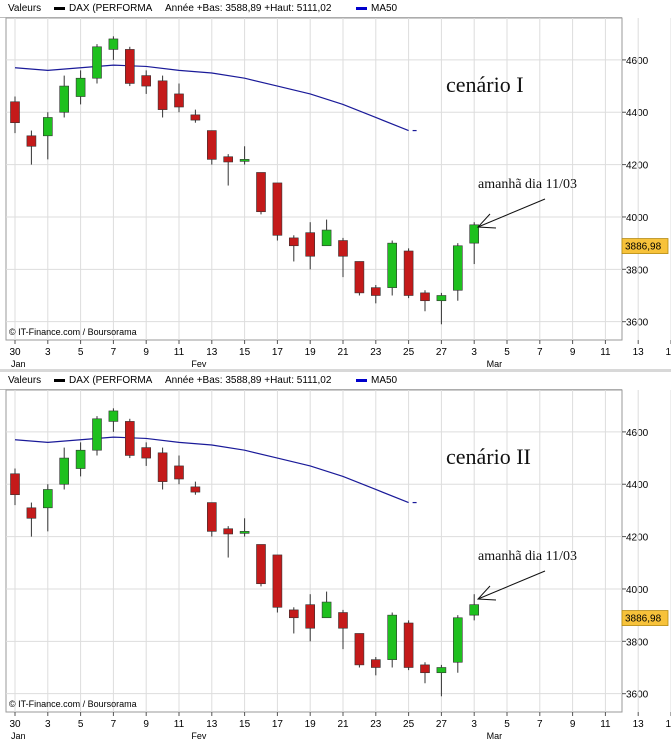 The height and width of the screenshot is (741, 671). I want to click on y-tick-label: 4200, so click(637, 538).